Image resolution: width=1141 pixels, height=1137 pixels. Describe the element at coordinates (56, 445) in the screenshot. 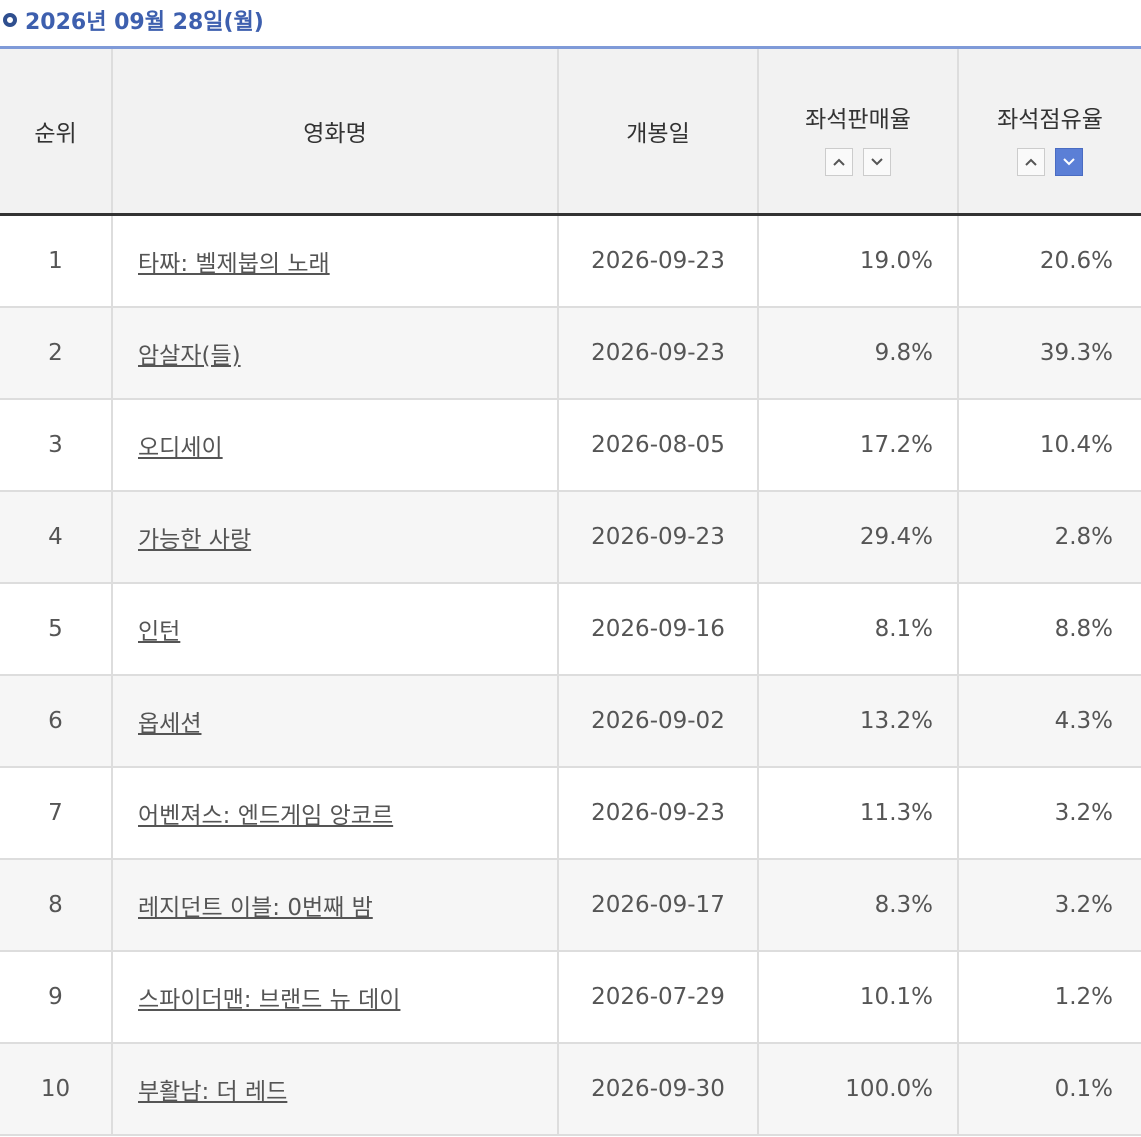

I see `table-cell: 3` at that location.